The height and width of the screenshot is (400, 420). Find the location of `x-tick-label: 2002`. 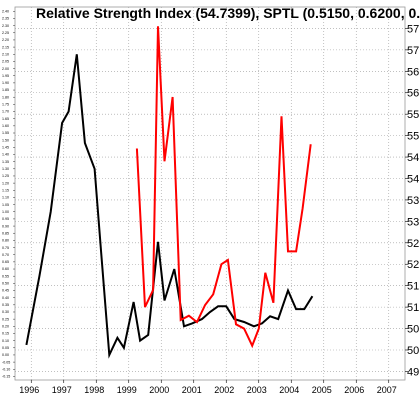

x-tick-label: 2002 is located at coordinates (224, 390).